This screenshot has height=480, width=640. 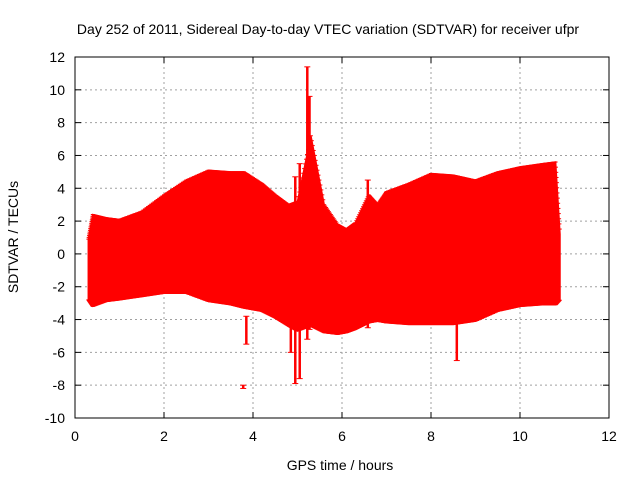 I want to click on x-tick-label: 4, so click(x=253, y=436).